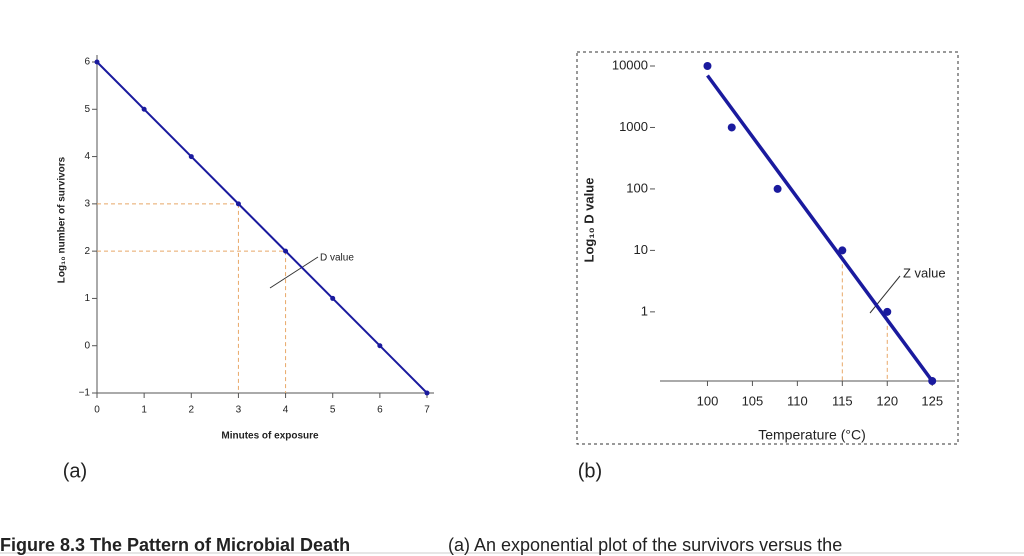 The image size is (1024, 556). What do you see at coordinates (380, 410) in the screenshot?
I see `x-tick-label: 6` at bounding box center [380, 410].